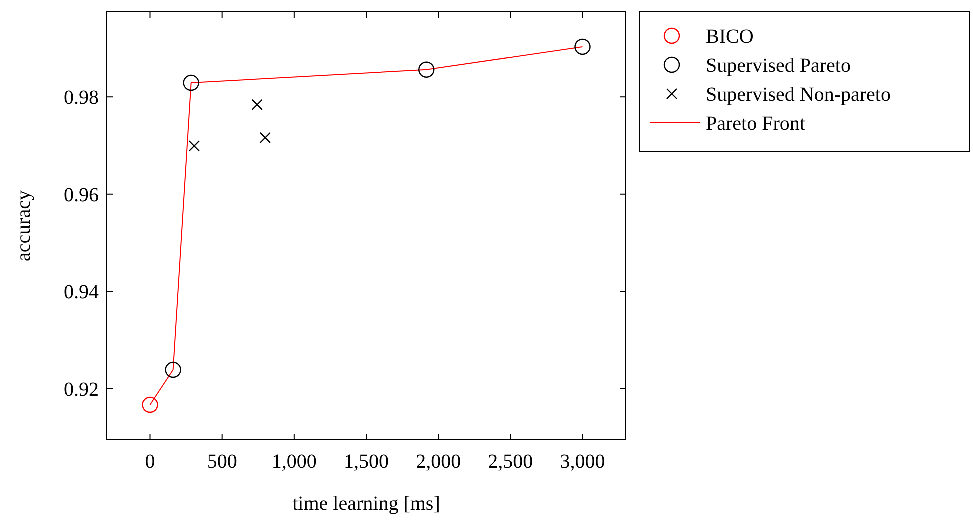 The image size is (973, 522). What do you see at coordinates (81, 98) in the screenshot?
I see `y-tick-label: 0.98` at bounding box center [81, 98].